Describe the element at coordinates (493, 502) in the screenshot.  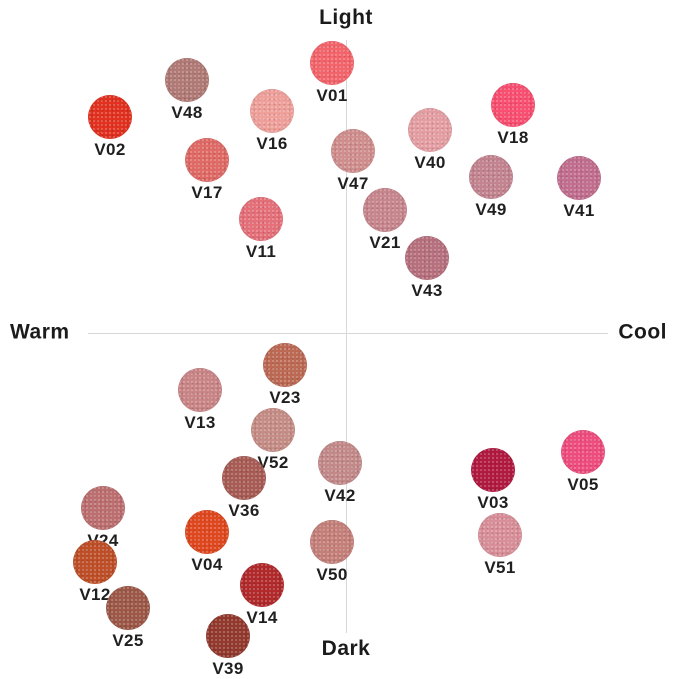
I see `shade-label: V03` at that location.